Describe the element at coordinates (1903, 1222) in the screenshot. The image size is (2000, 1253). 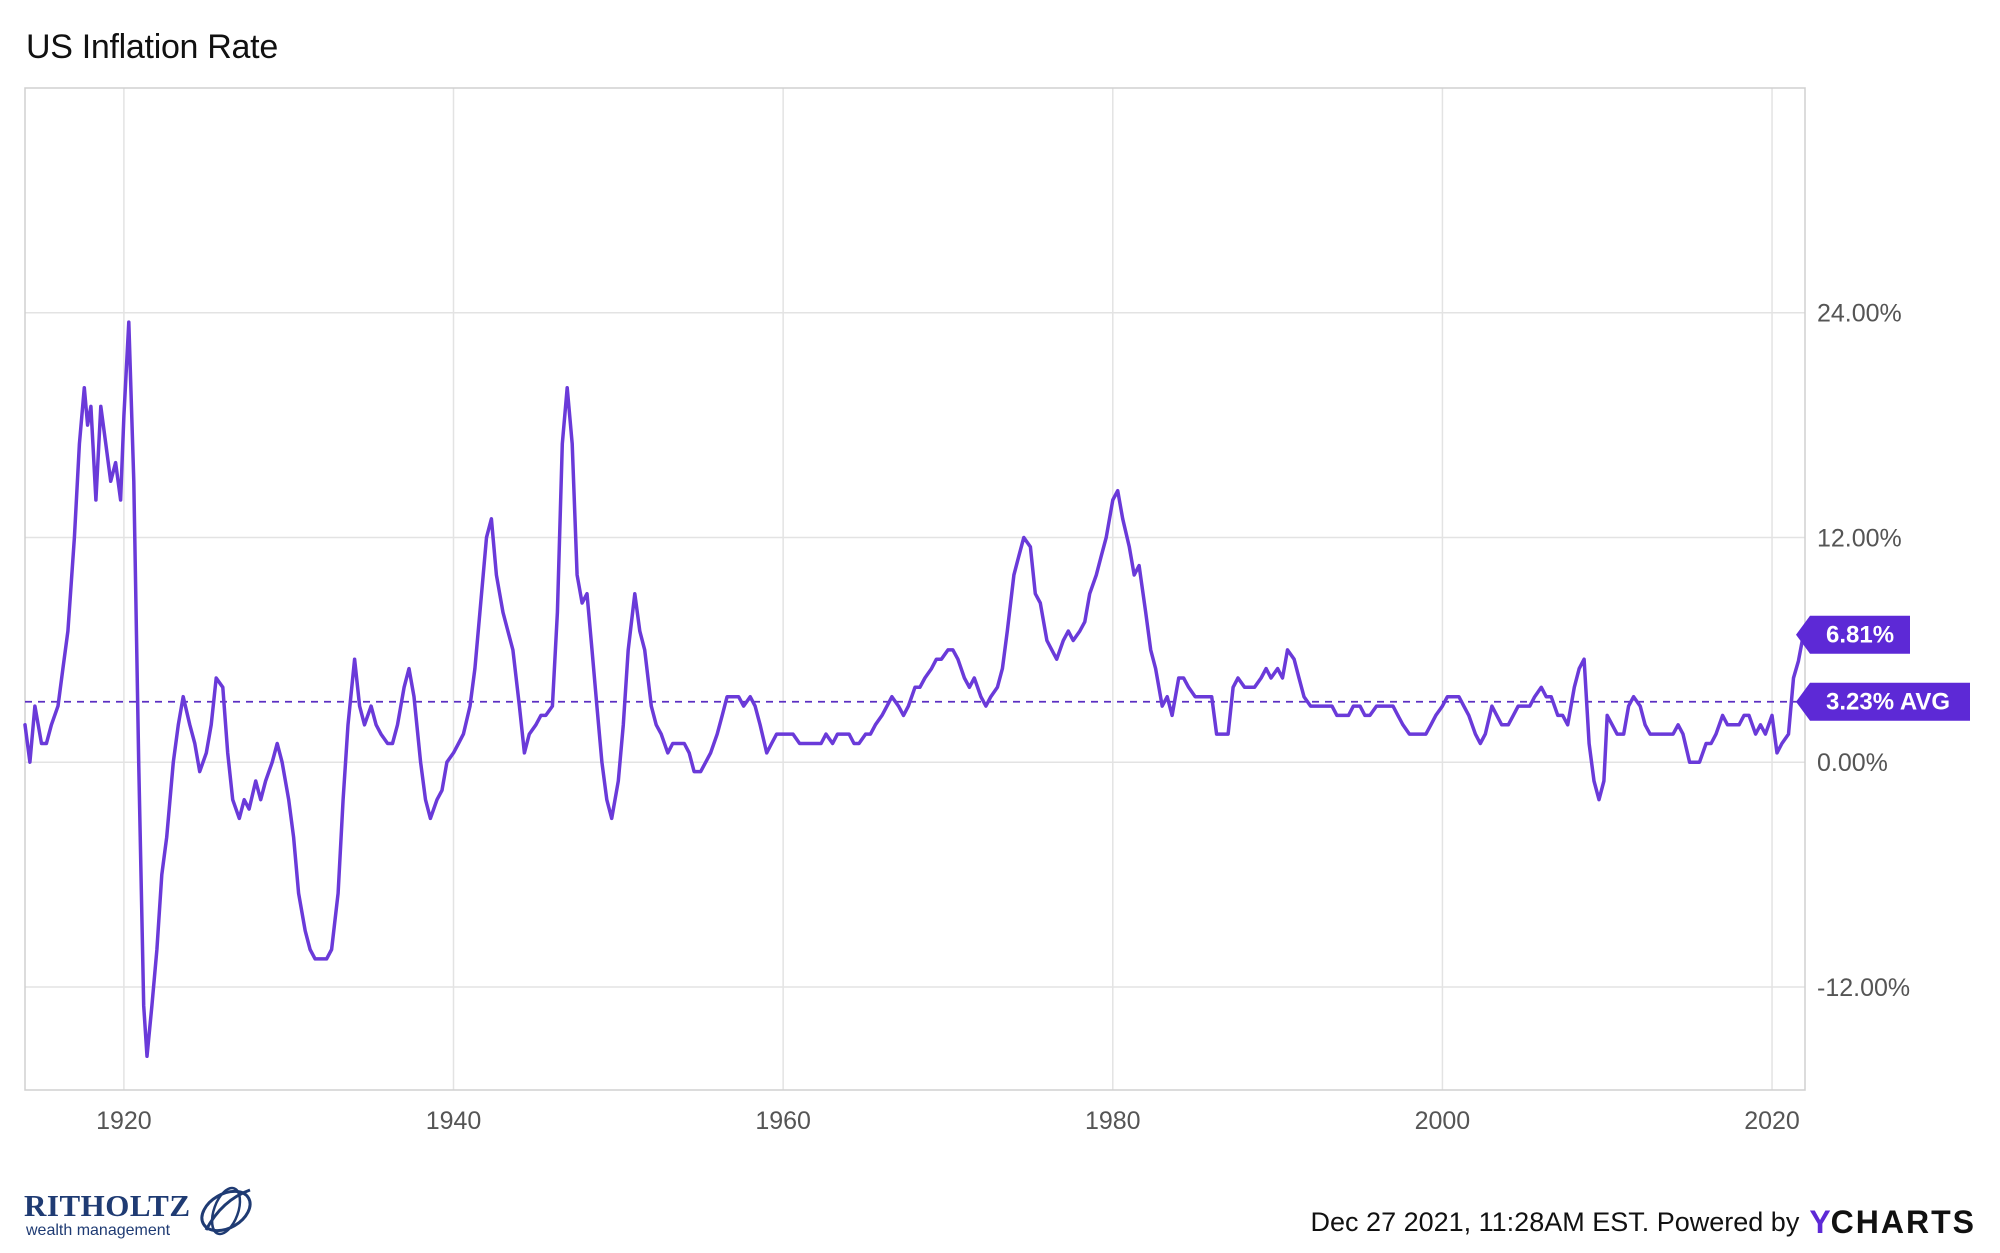
I see `ycharts-logo-text: CHARTS` at that location.